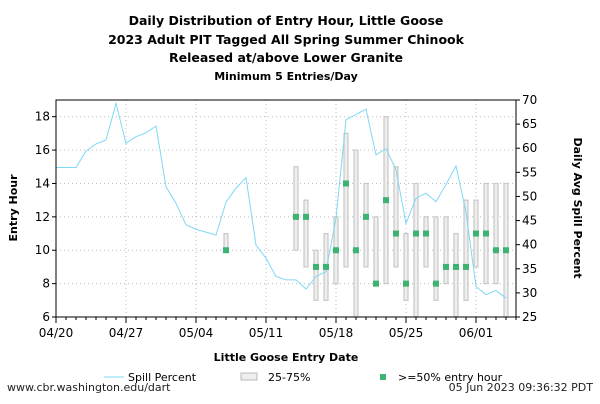 Image resolution: width=600 pixels, height=404 pixels. I want to click on y-tick-label: 18, so click(42, 117).